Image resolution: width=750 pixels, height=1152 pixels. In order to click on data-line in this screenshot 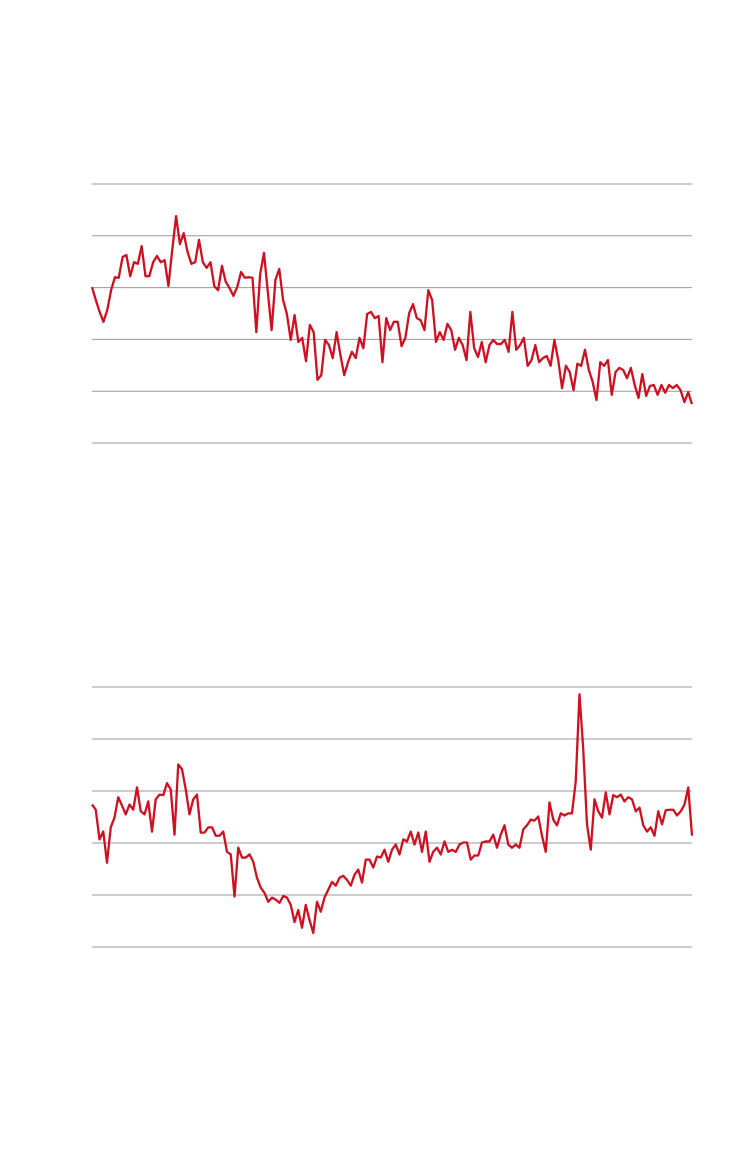, I will do `click(392, 309)`.